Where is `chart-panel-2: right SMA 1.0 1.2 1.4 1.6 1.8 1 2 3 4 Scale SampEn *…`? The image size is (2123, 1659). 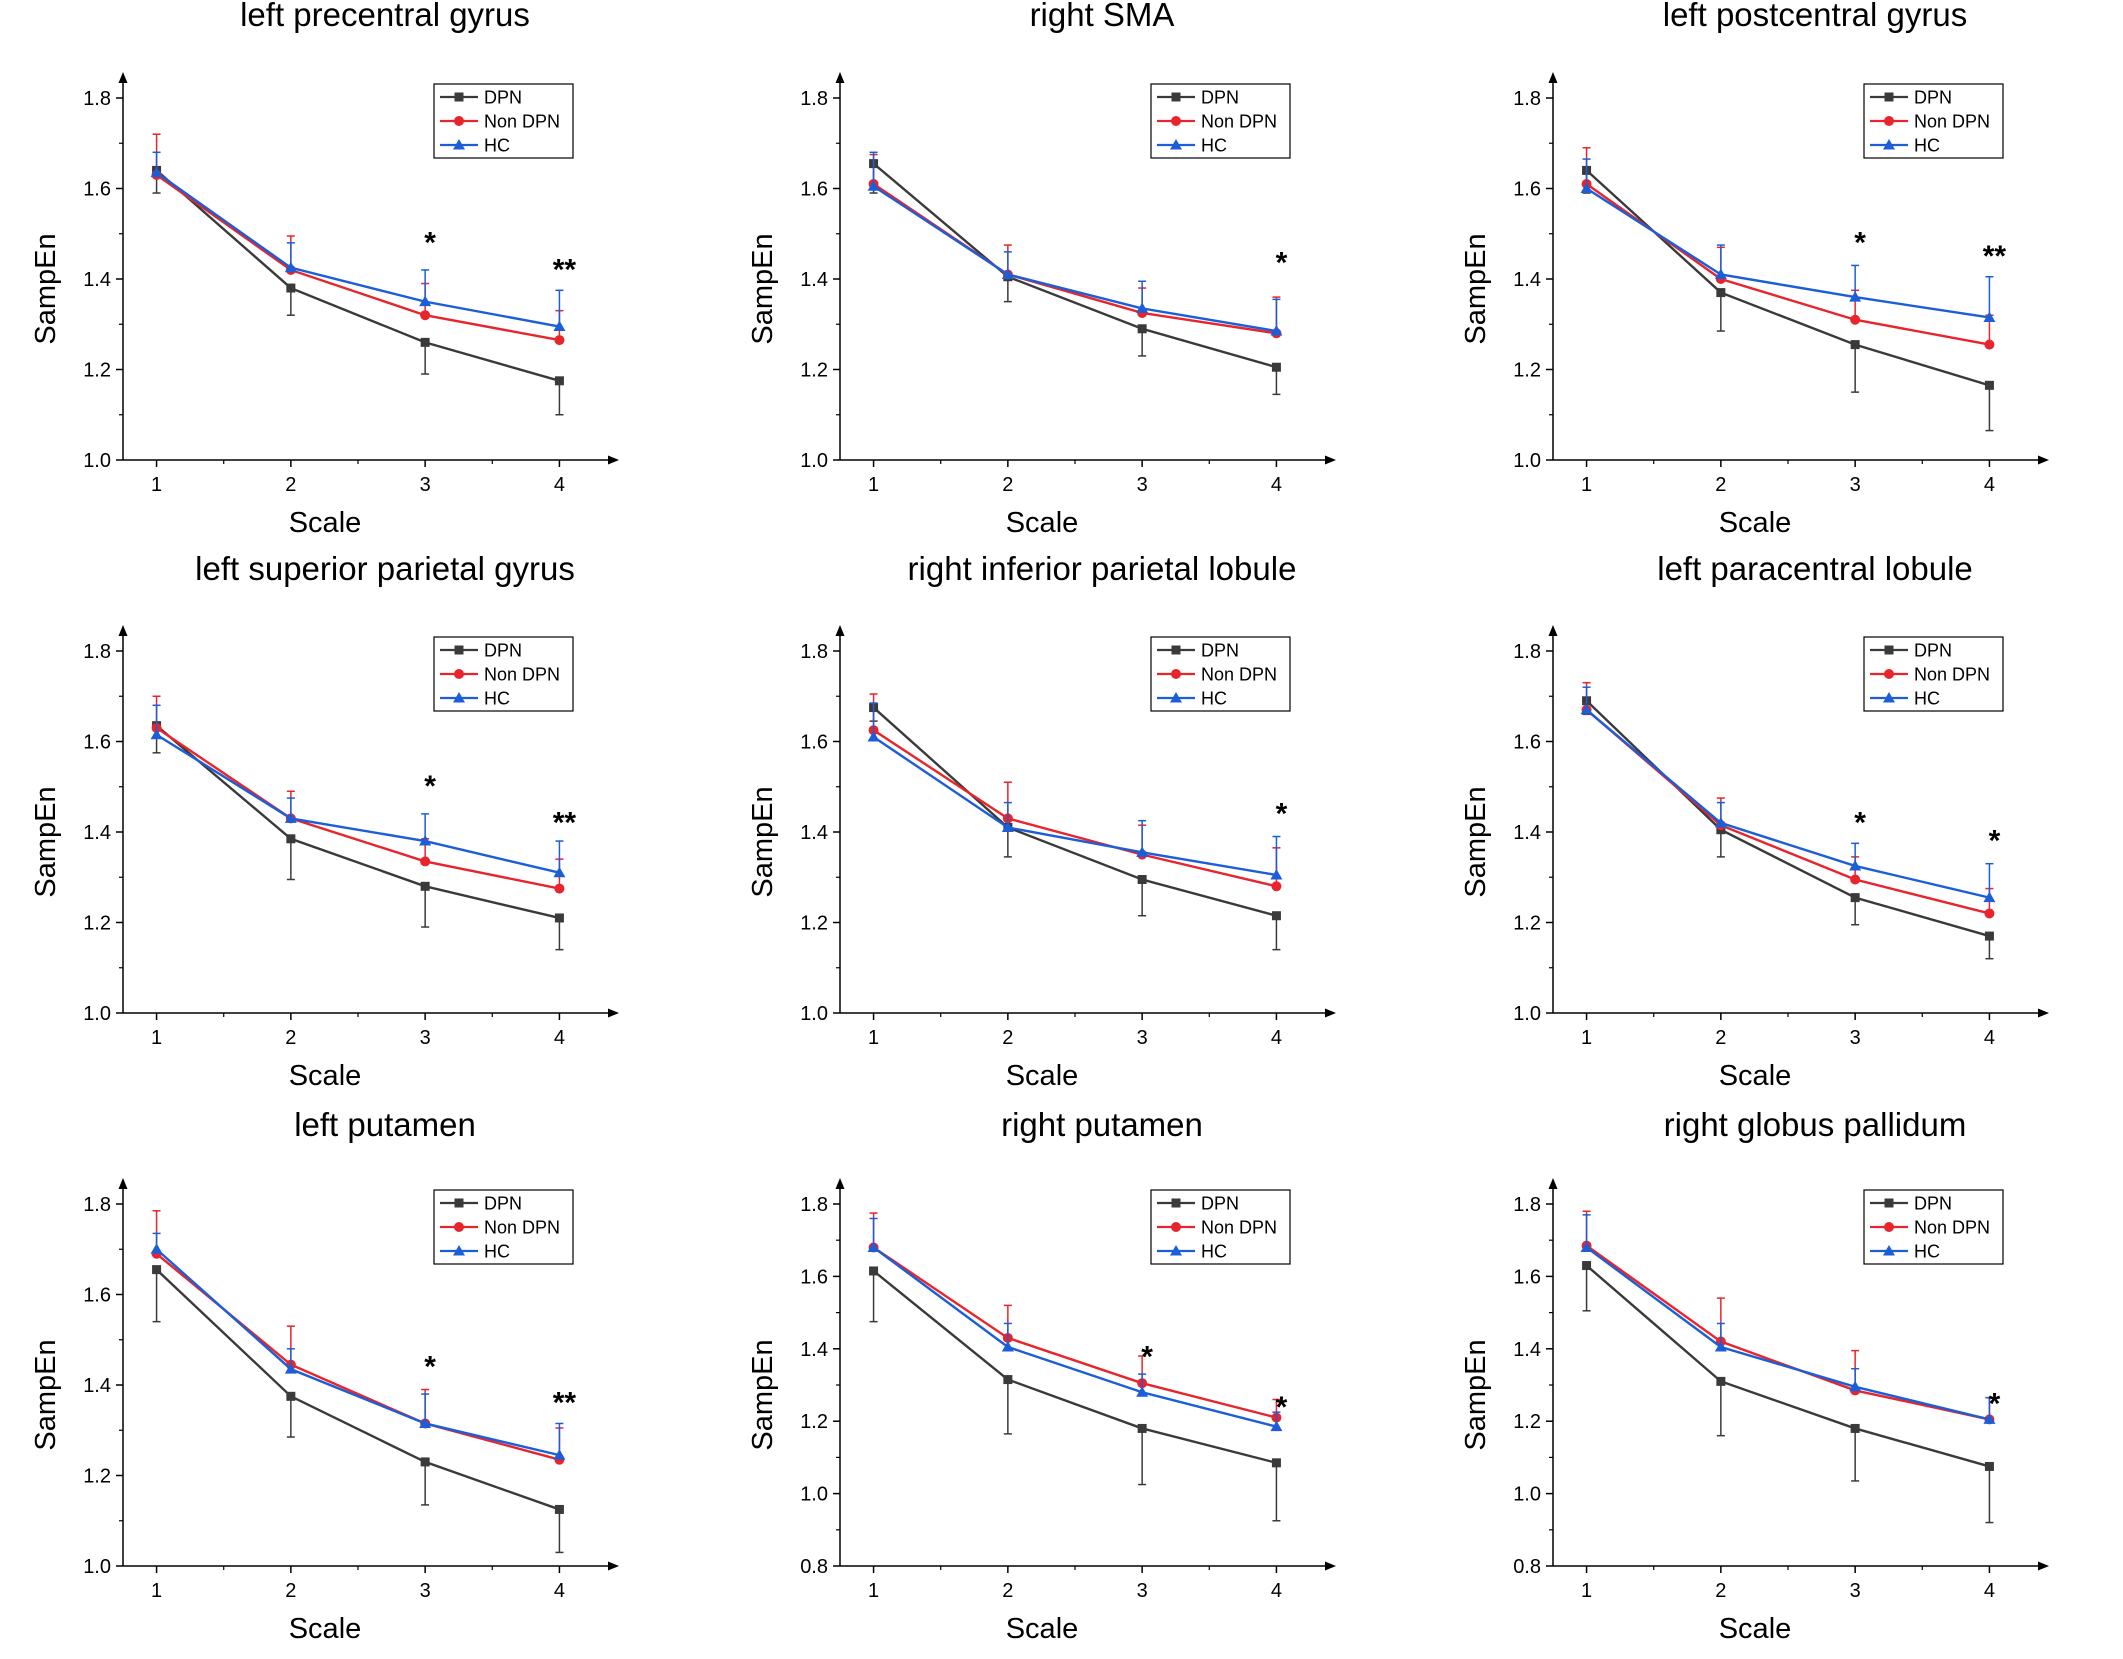 chart-panel-2: right SMA 1.0 1.2 1.4 1.6 1.8 1 2 3 4 Scale SampEn *… is located at coordinates (1041, 269).